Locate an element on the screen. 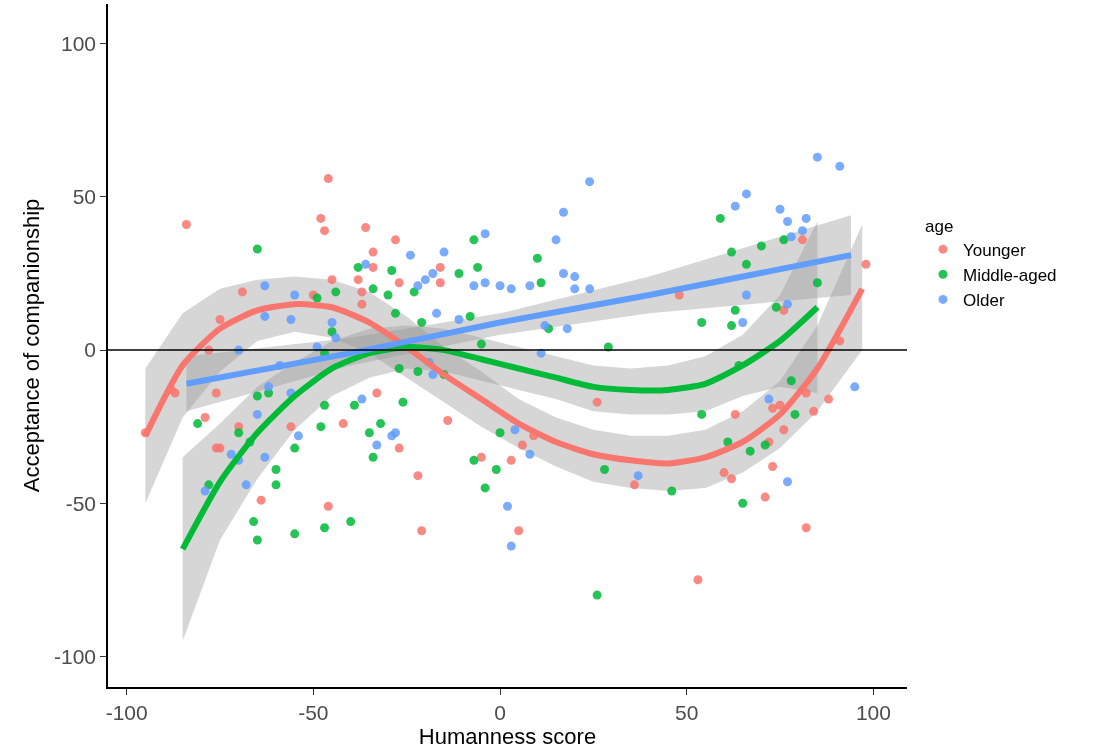 This screenshot has width=1097, height=753. y-tick-label: 50 is located at coordinates (84, 197).